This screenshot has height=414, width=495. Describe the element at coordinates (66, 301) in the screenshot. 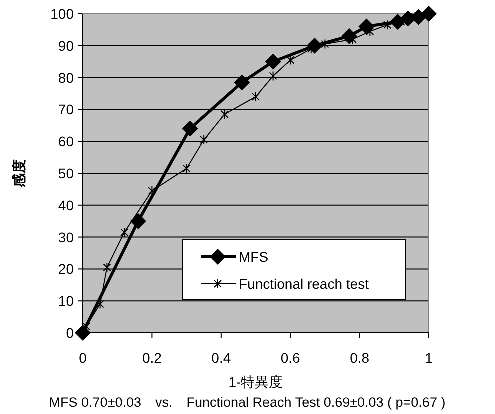

I see `y-tick-label: 10` at that location.